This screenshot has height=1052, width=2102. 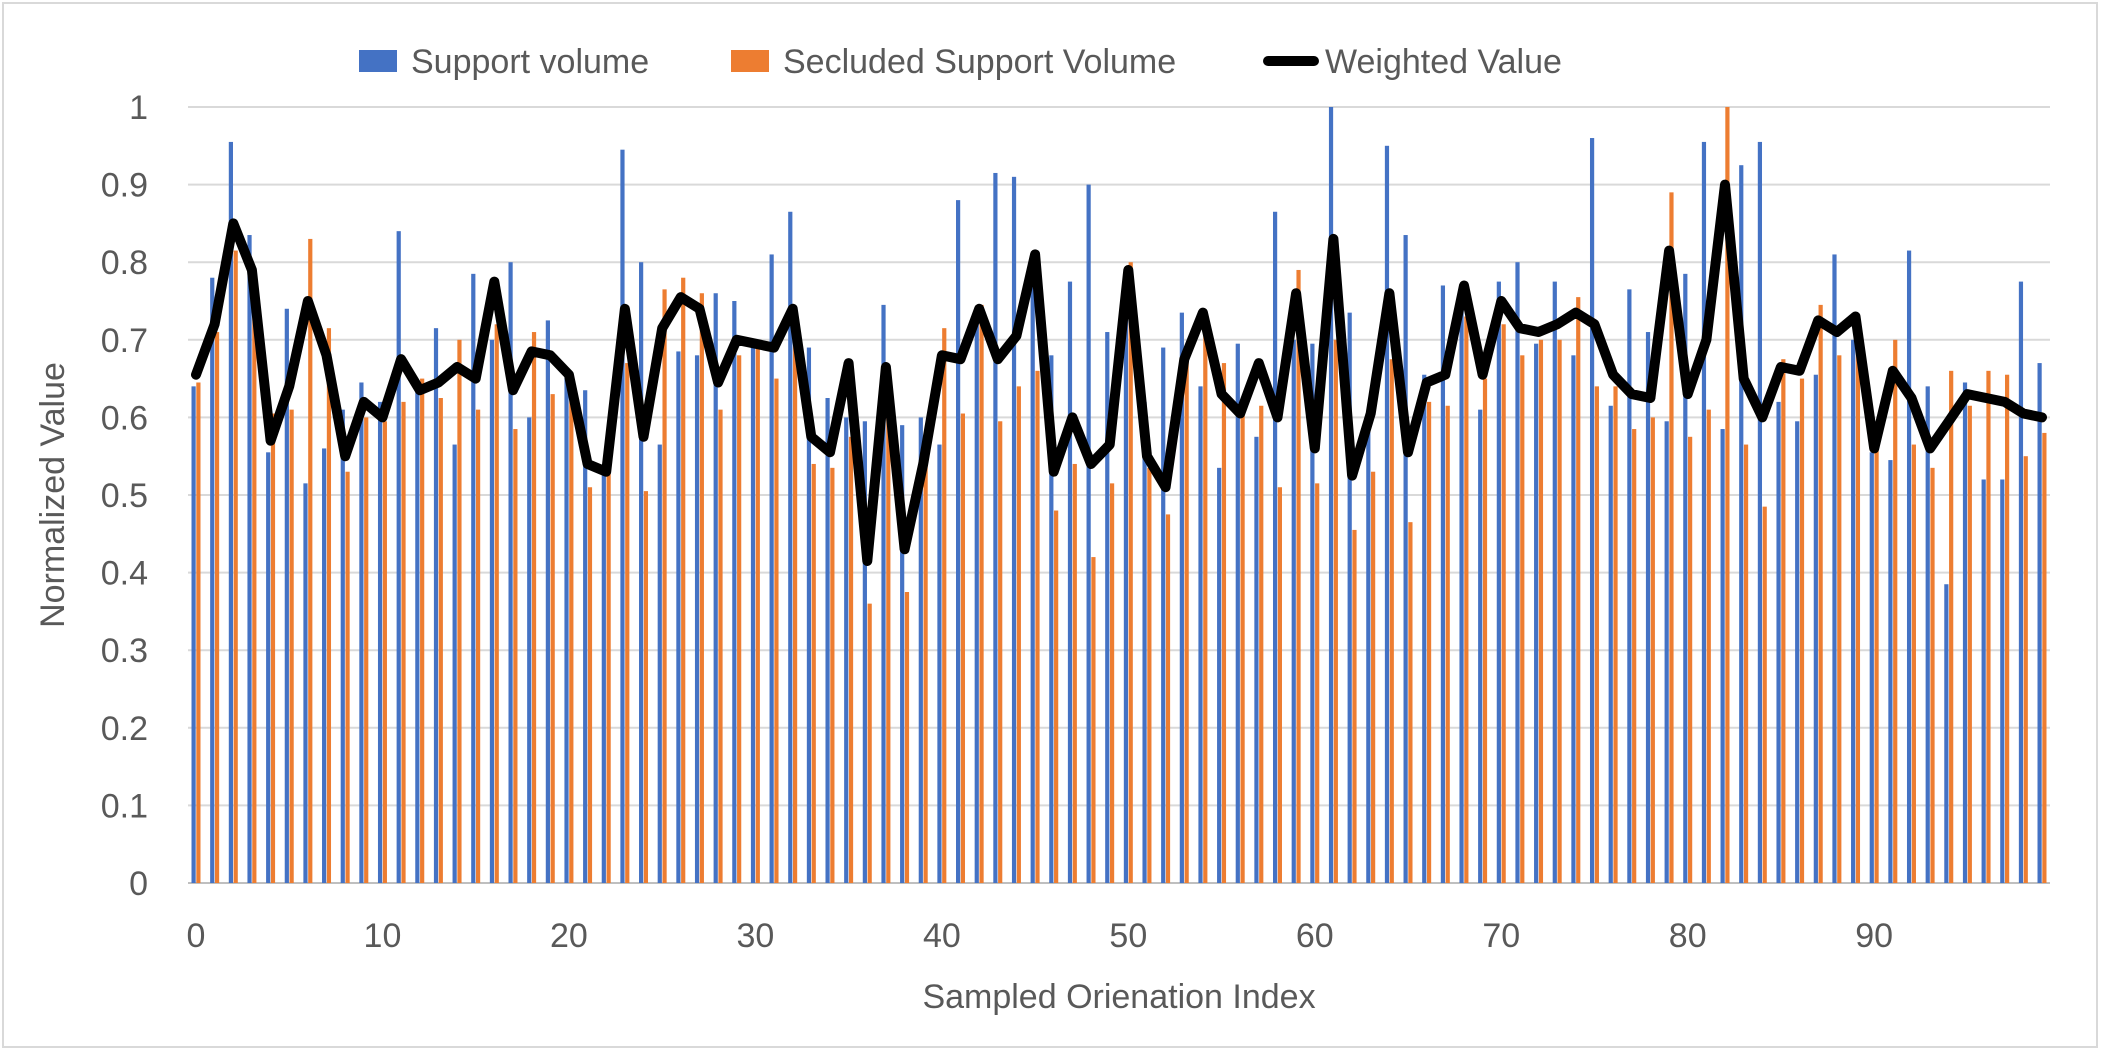 I want to click on y-tick-label: 0.2, so click(x=124, y=729).